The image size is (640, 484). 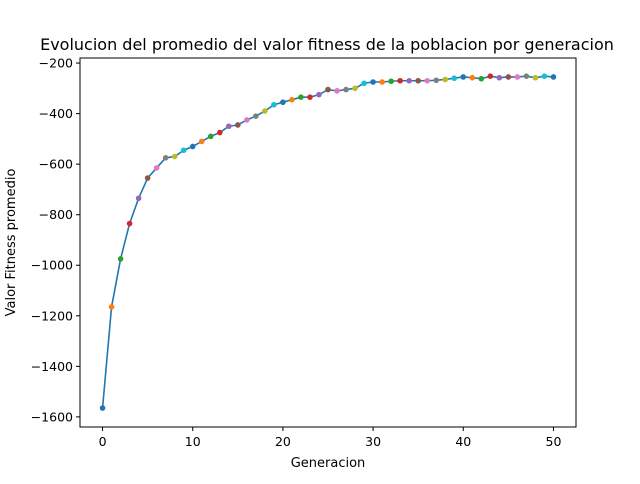 What do you see at coordinates (193, 441) in the screenshot?
I see `x-tick-label: 10` at bounding box center [193, 441].